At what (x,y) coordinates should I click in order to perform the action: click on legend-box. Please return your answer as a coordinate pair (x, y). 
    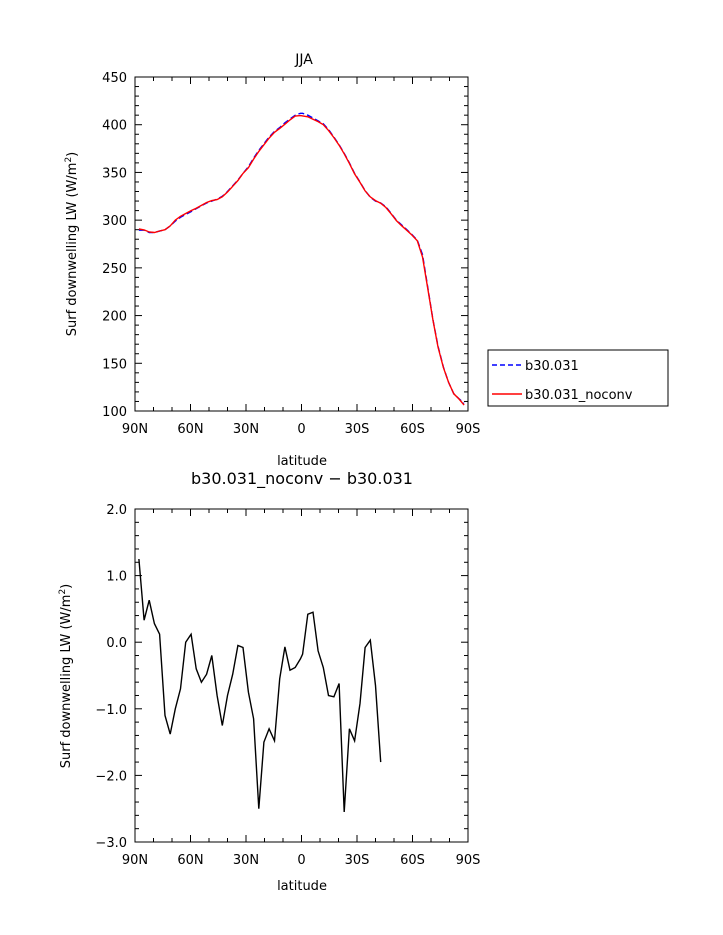
    Looking at the image, I should click on (578, 378).